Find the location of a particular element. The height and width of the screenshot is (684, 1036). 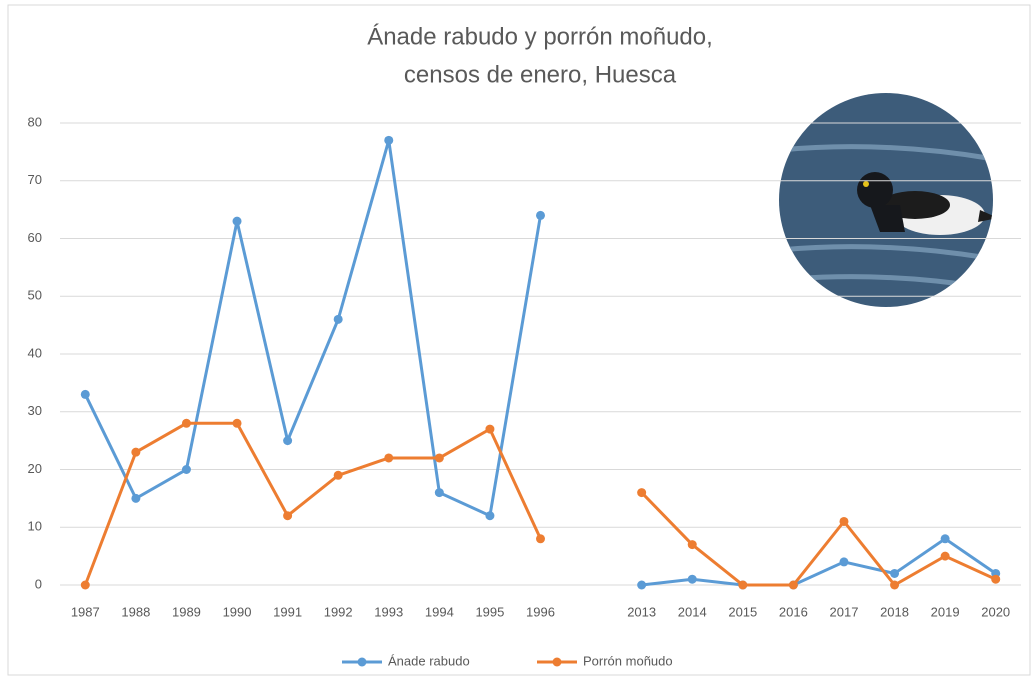

x-tick-label: 1991 is located at coordinates (287, 611).